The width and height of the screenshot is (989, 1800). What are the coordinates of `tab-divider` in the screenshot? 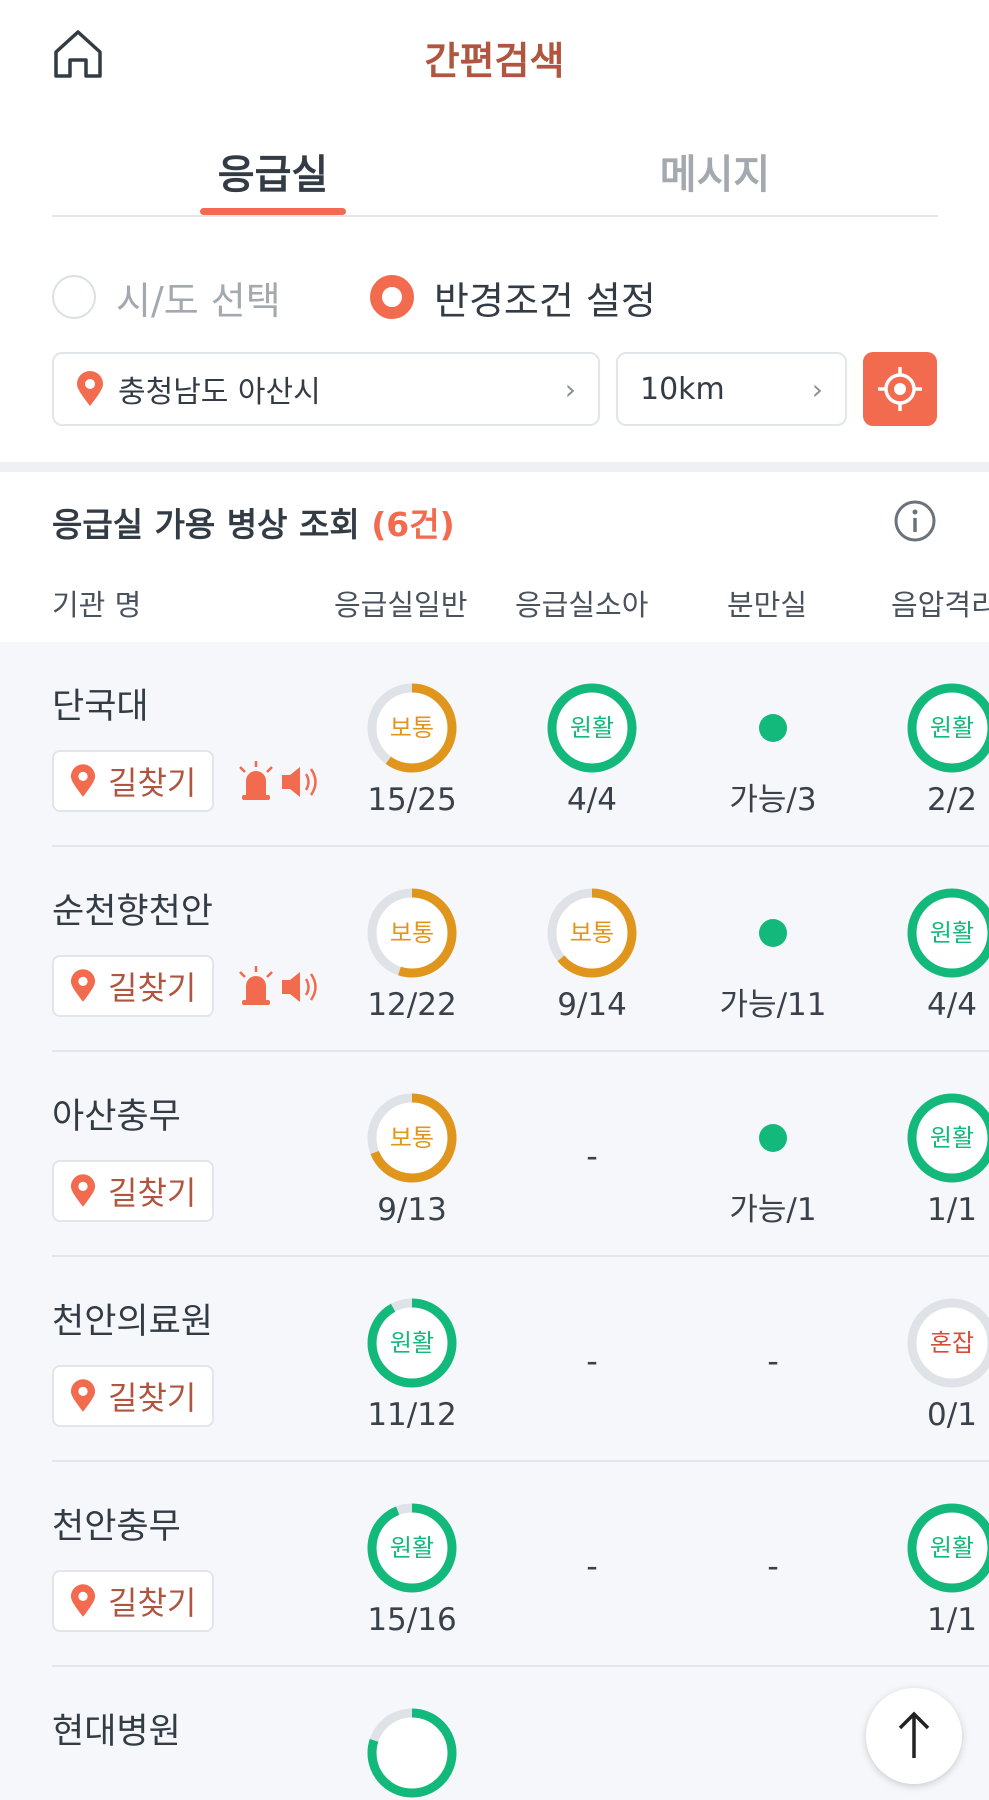 It's located at (495, 216).